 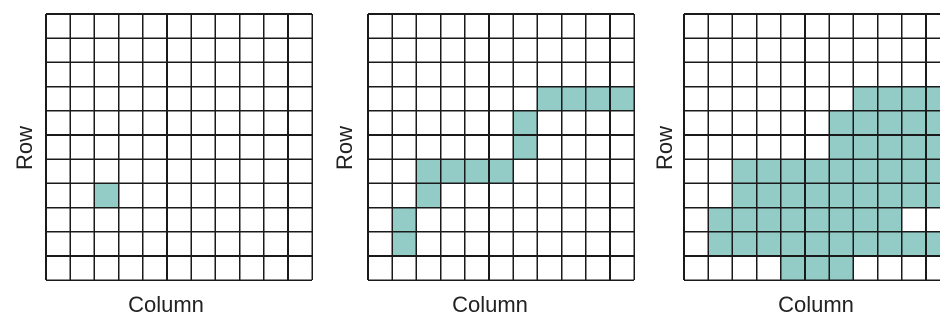 What do you see at coordinates (166, 304) in the screenshot?
I see `panel-1-x-label: Column` at bounding box center [166, 304].